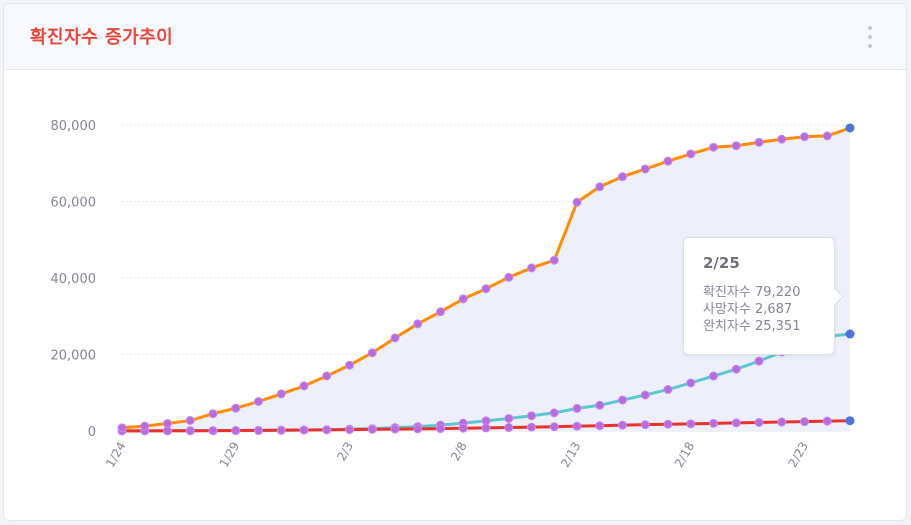  Describe the element at coordinates (74, 279) in the screenshot. I see `y-tick-label: 40,000` at that location.